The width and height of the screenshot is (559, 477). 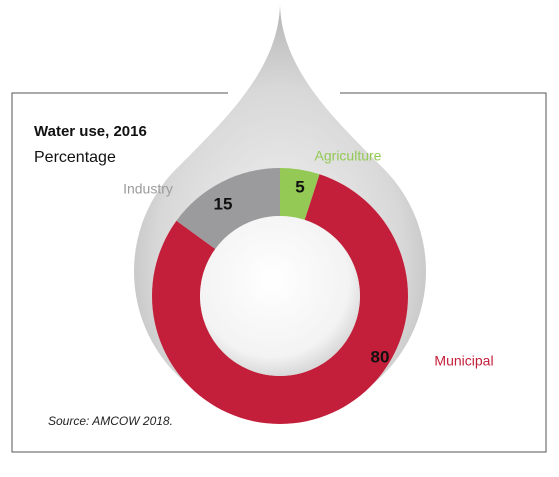 What do you see at coordinates (280, 296) in the screenshot?
I see `donut-hole` at bounding box center [280, 296].